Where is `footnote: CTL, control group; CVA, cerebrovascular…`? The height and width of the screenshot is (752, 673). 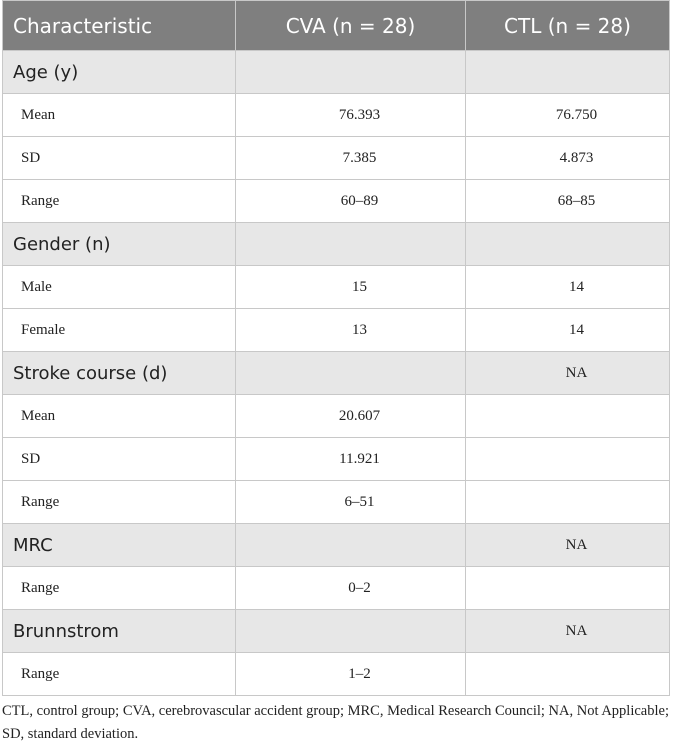 footnote: CTL, control group; CVA, cerebrovascular… is located at coordinates (335, 722).